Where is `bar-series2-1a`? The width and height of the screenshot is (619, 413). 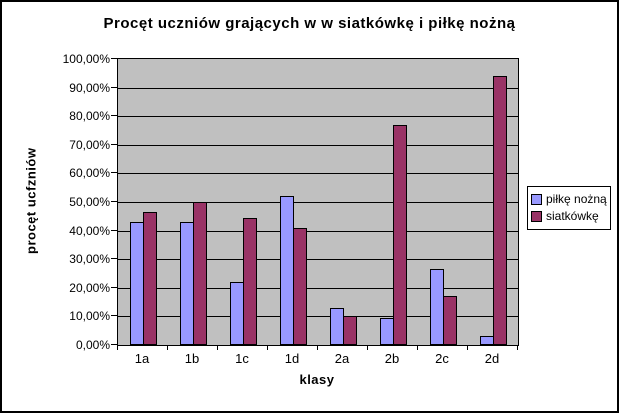
bar-series2-1a is located at coordinates (150, 278).